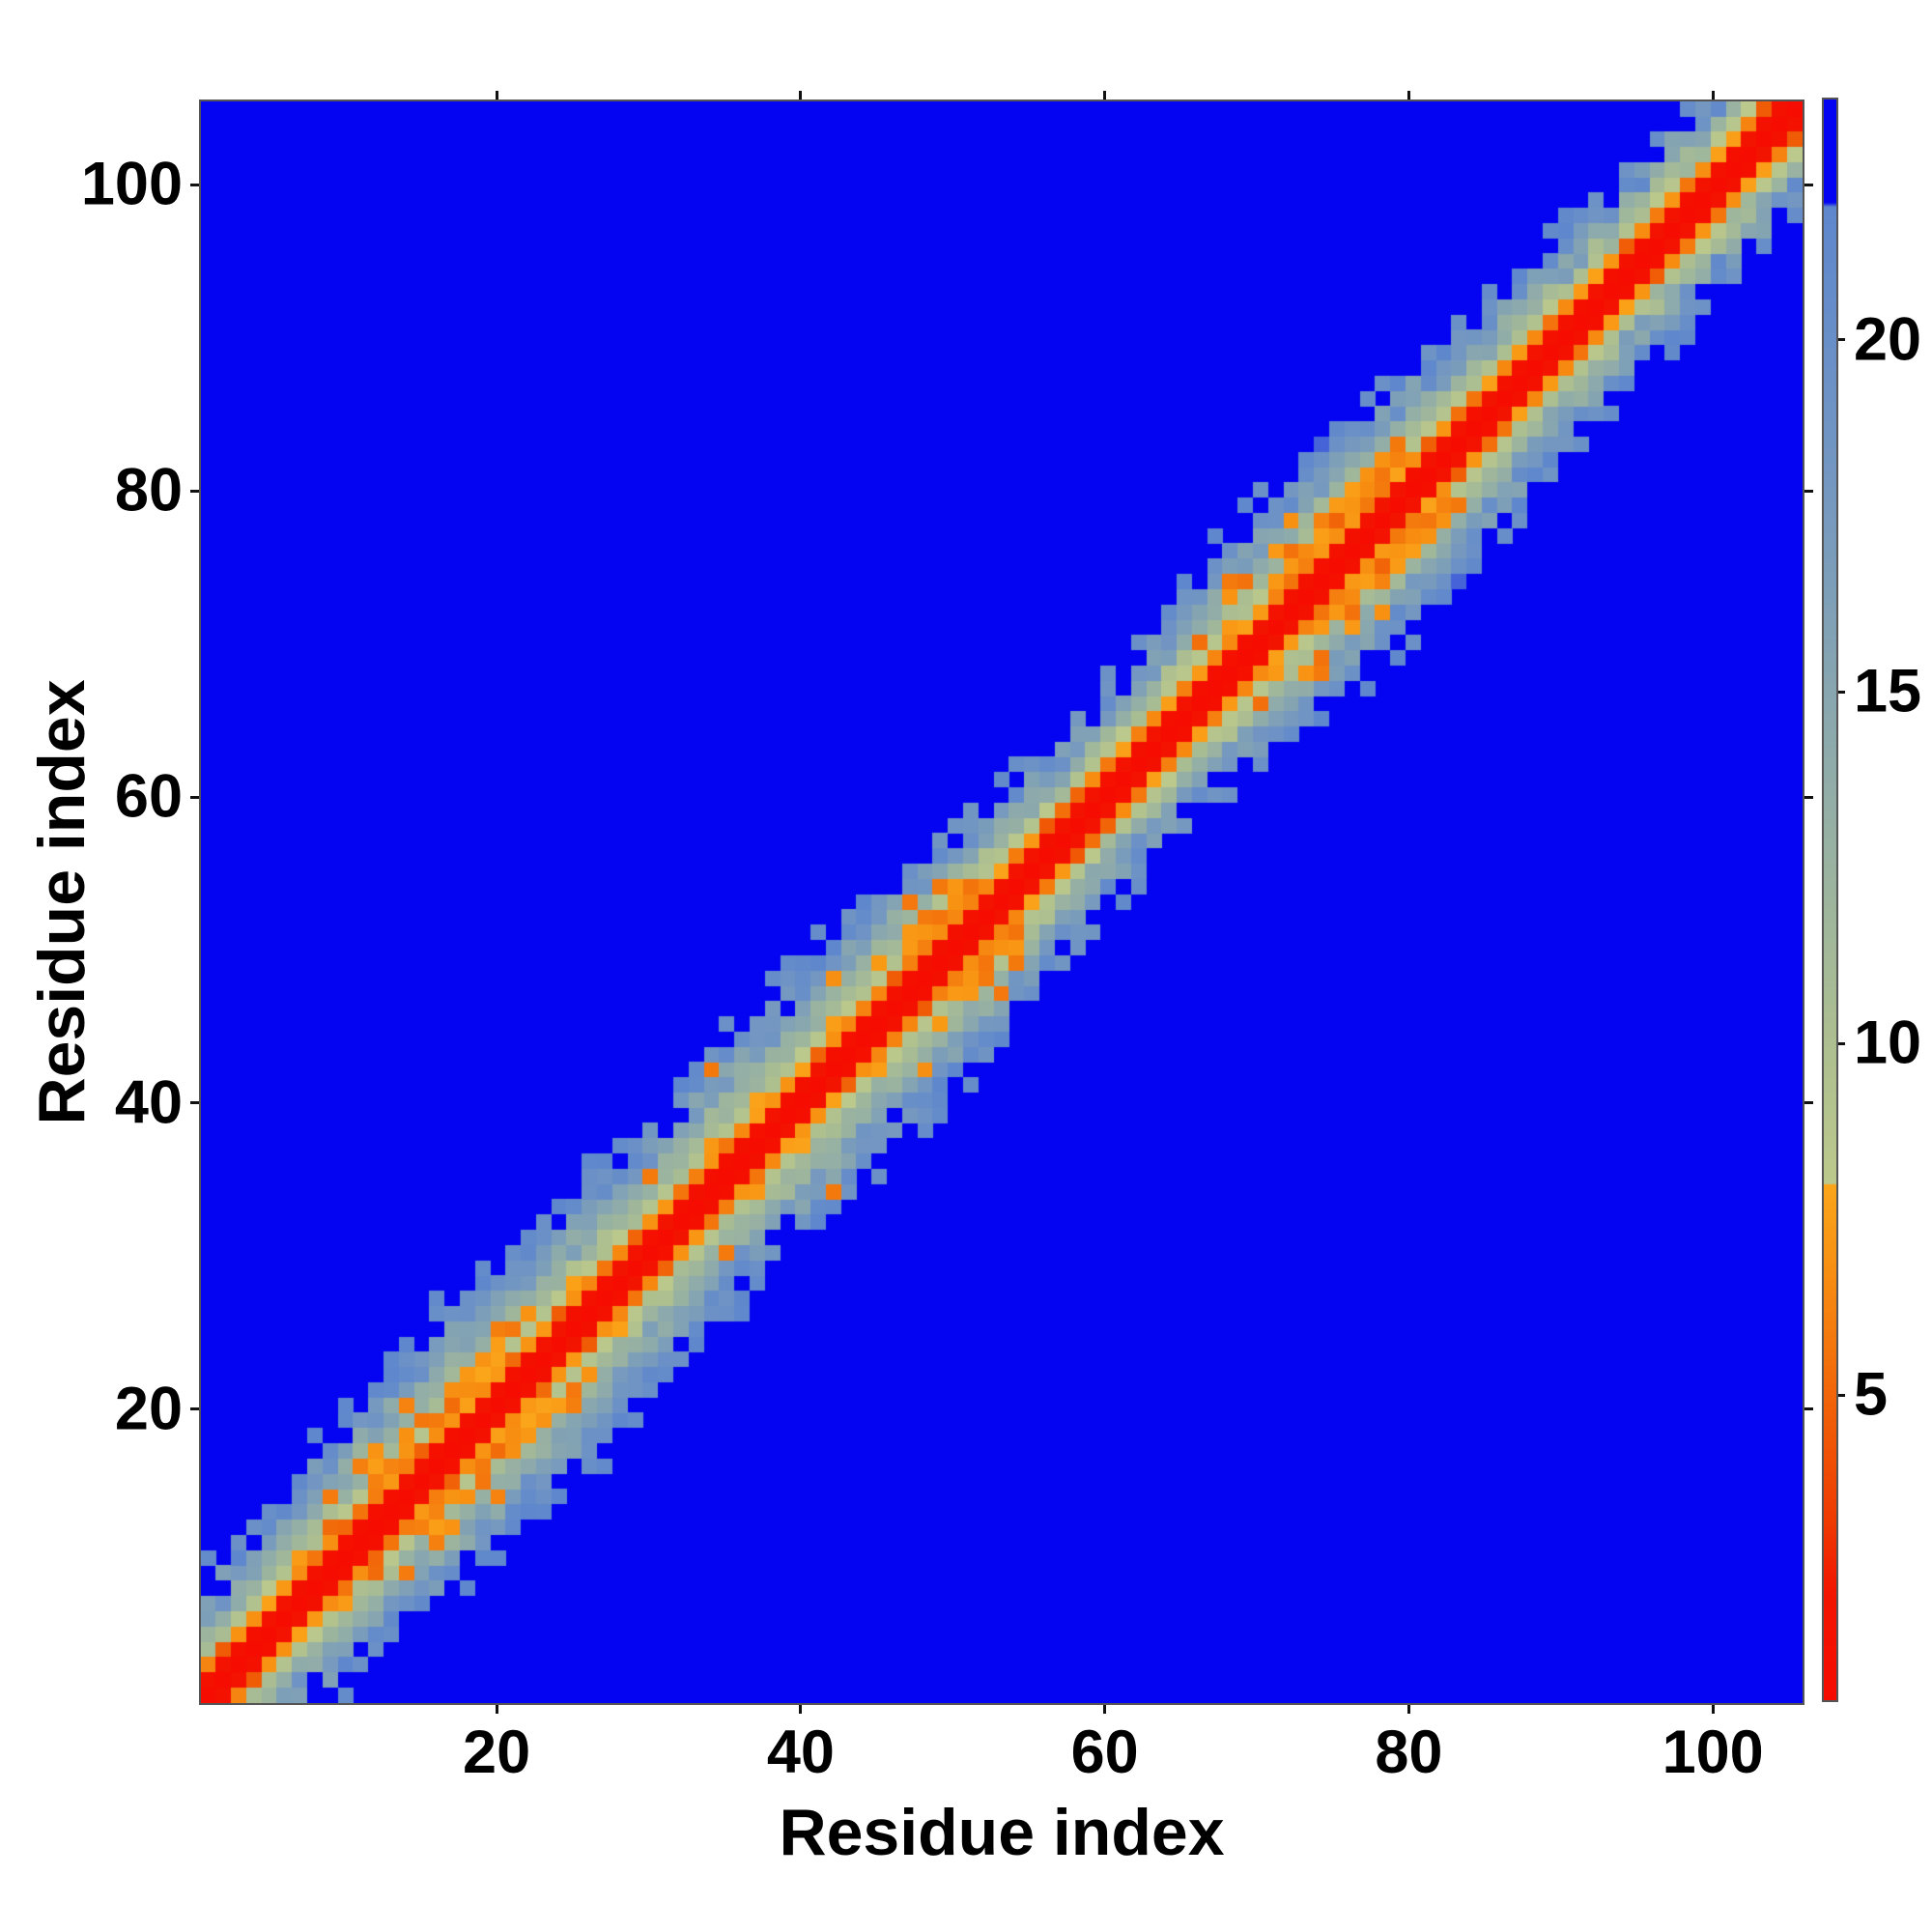 This screenshot has height=1932, width=1932. I want to click on y-tick-label-40: 40, so click(148, 1102).